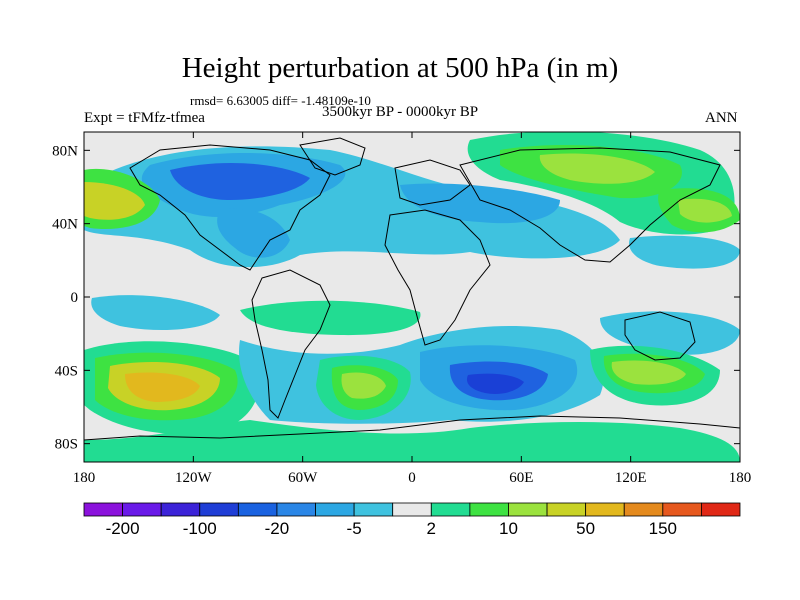  What do you see at coordinates (705, 210) in the screenshot?
I see `contour-pos-nepac-core` at bounding box center [705, 210].